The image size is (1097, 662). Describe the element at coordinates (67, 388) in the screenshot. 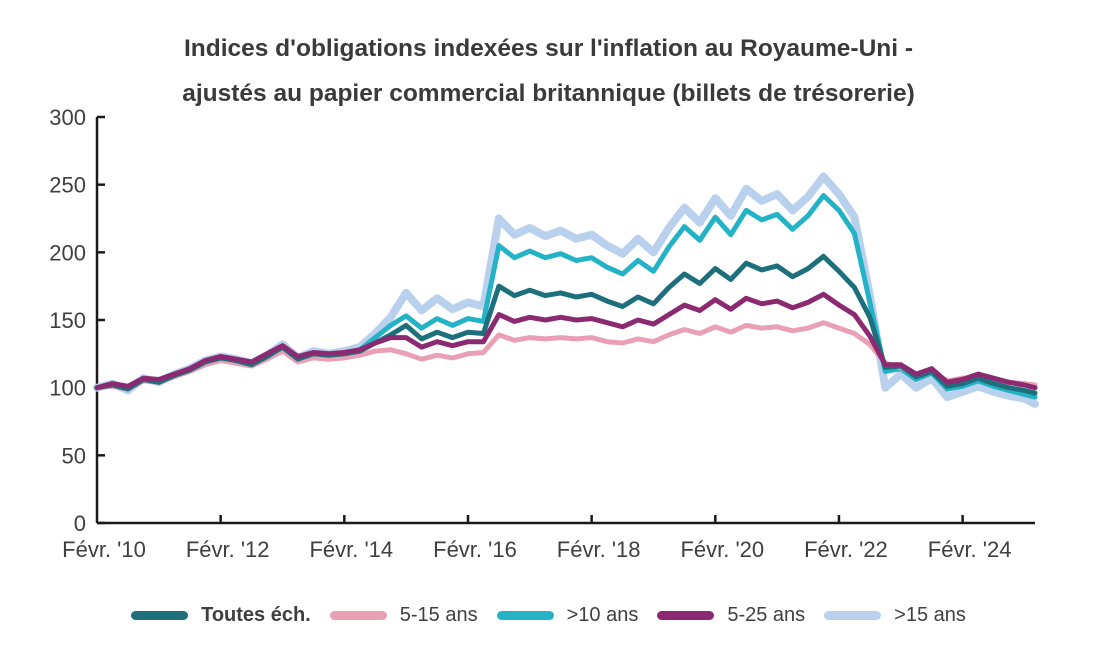

I see `y-tick-label: 100` at that location.